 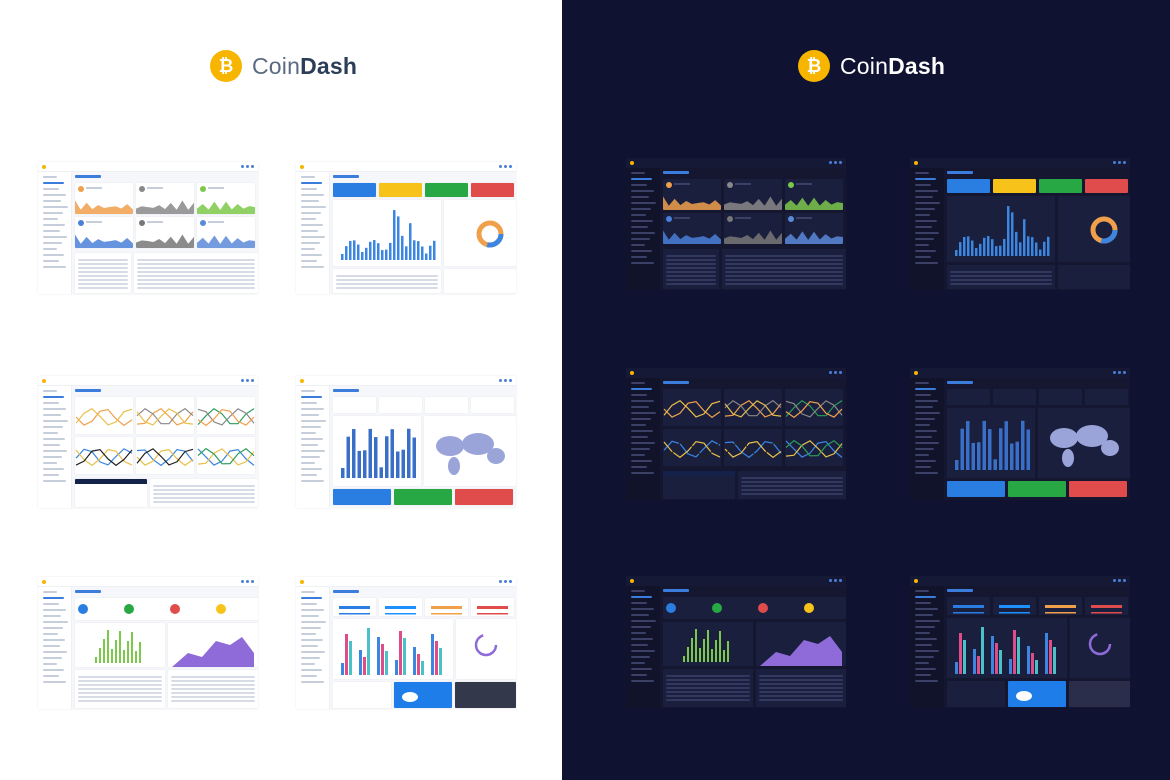 I want to click on brand-name-dark: CoinDash, so click(x=893, y=65).